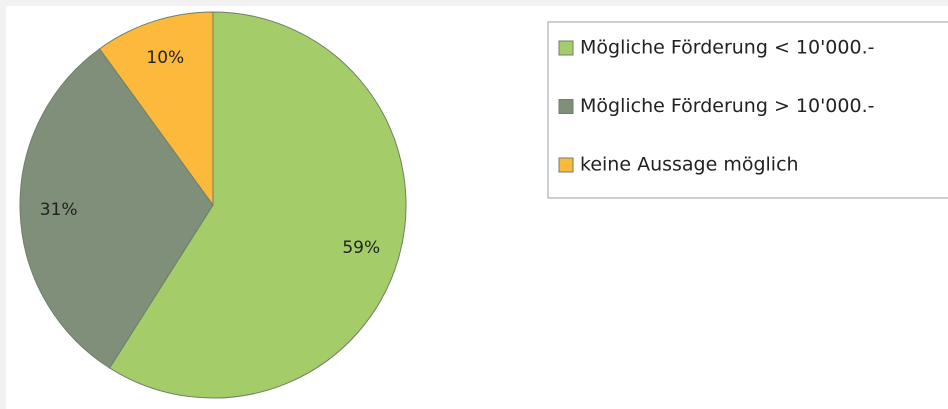 The height and width of the screenshot is (409, 948). Describe the element at coordinates (361, 248) in the screenshot. I see `data-label: 59%` at that location.